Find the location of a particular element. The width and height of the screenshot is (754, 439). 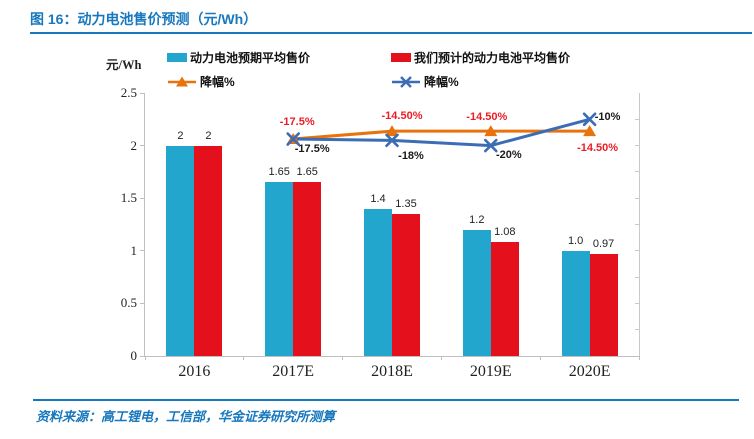

source-note: 资料来源：高工锂电，工信部，华金证券研究所测算 is located at coordinates (186, 416).